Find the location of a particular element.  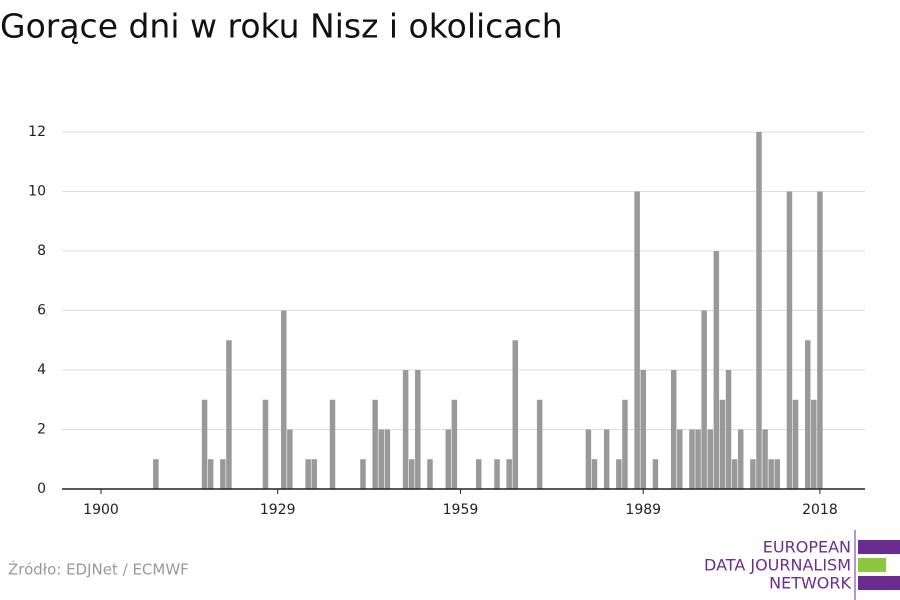

x-tick-label: 2018 is located at coordinates (820, 510).